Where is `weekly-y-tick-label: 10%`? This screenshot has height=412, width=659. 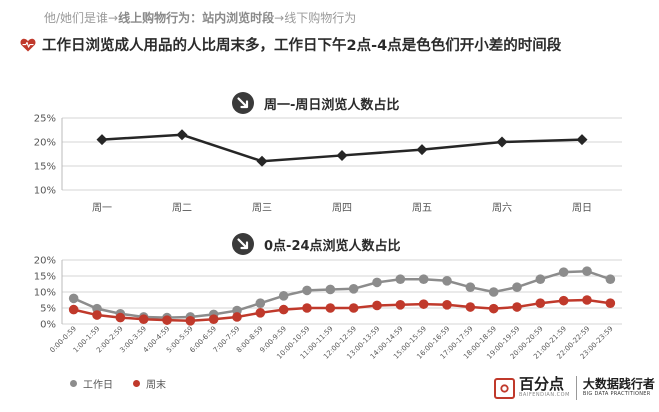
weekly-y-tick-label: 10% is located at coordinates (45, 191).